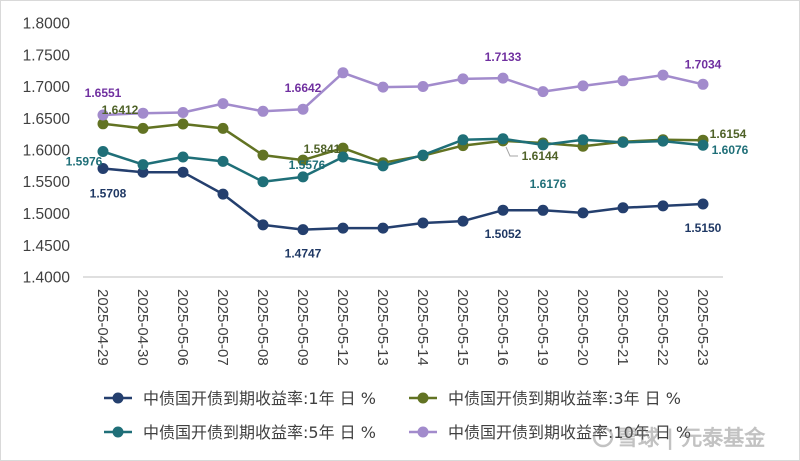 The height and width of the screenshot is (461, 800). I want to click on data-label: 1.7133, so click(503, 57).